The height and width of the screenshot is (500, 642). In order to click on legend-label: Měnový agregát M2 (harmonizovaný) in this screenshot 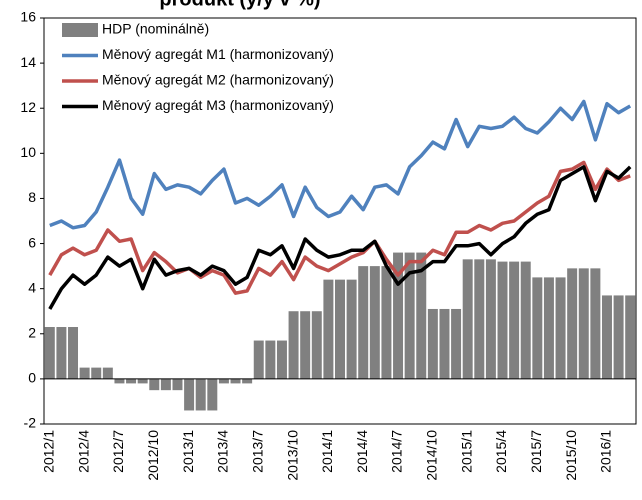, I will do `click(218, 80)`.